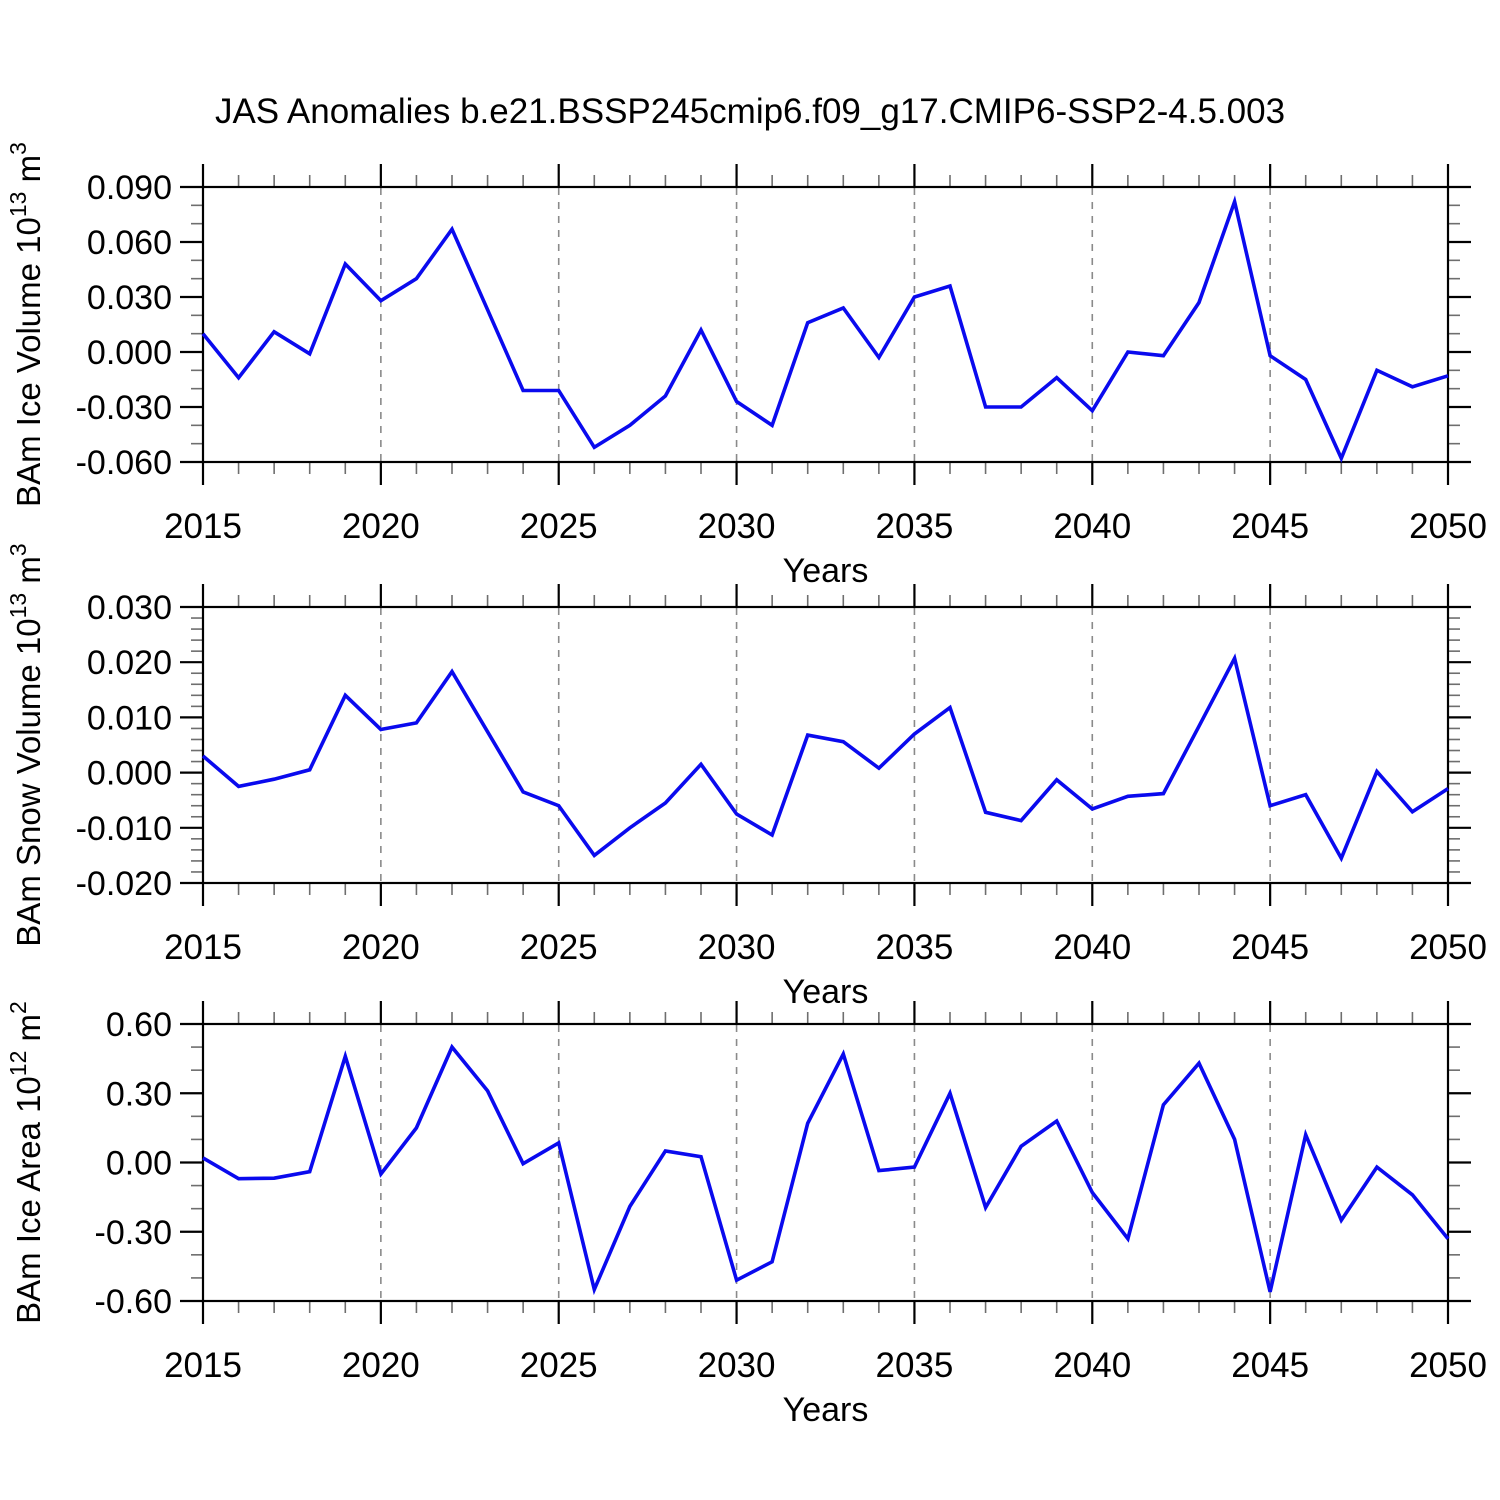 The width and height of the screenshot is (1500, 1500). Describe the element at coordinates (124, 408) in the screenshot. I see `y-tick-label: -0.030` at that location.